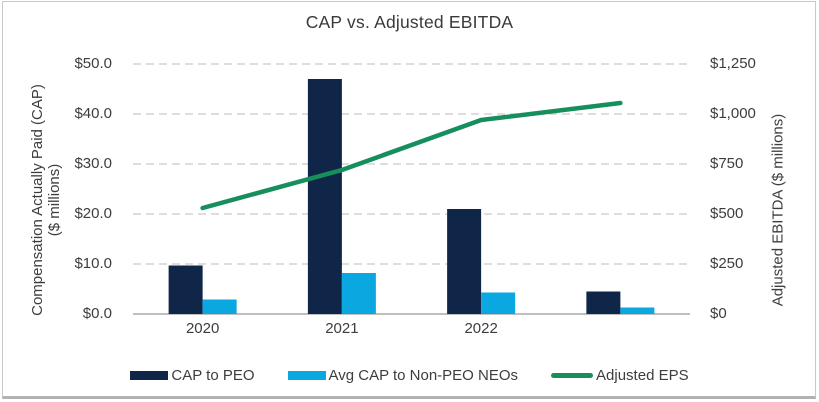  Describe the element at coordinates (93, 163) in the screenshot. I see `left-tick-label: $30.0` at that location.